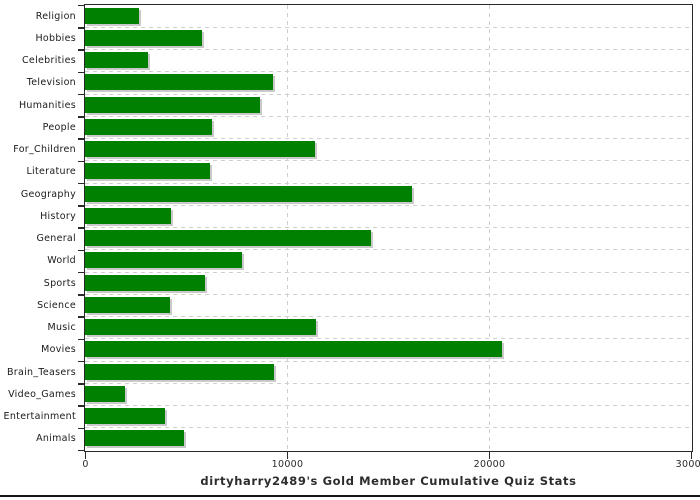 This screenshot has width=700, height=500. I want to click on bar-humanities, so click(172, 104).